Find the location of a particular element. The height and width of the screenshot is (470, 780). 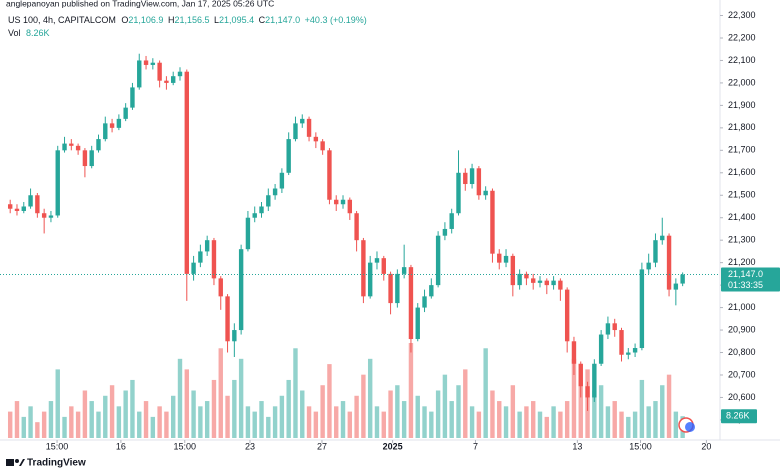

y-tick-label: 20,700 is located at coordinates (742, 374).